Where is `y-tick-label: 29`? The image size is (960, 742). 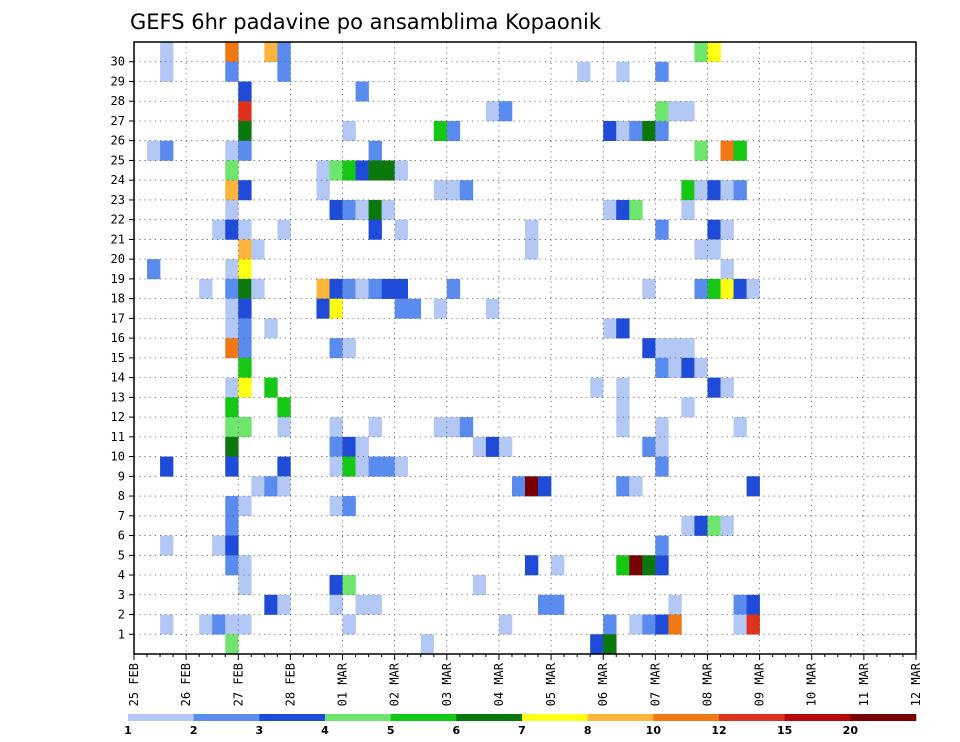
y-tick-label: 29 is located at coordinates (118, 81).